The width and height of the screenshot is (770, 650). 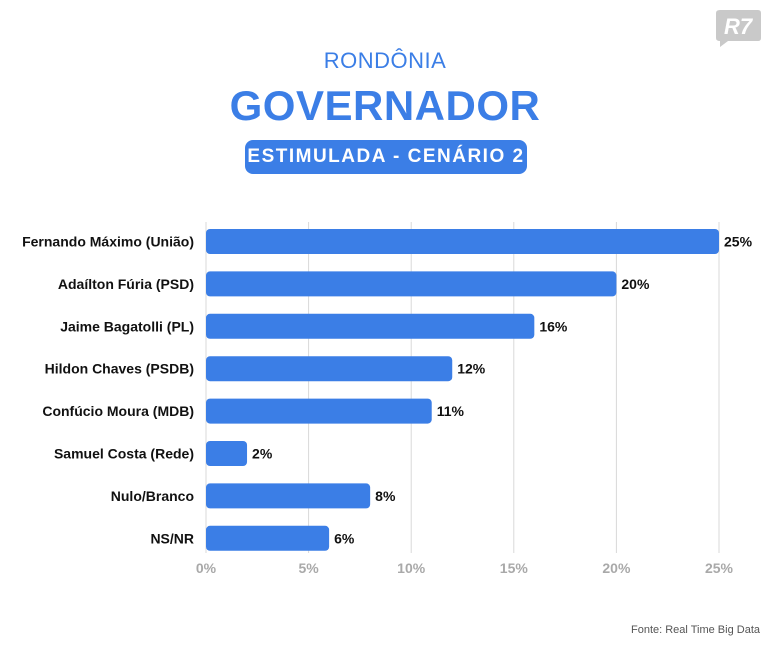 I want to click on x-tick-label: 15%, so click(x=514, y=568).